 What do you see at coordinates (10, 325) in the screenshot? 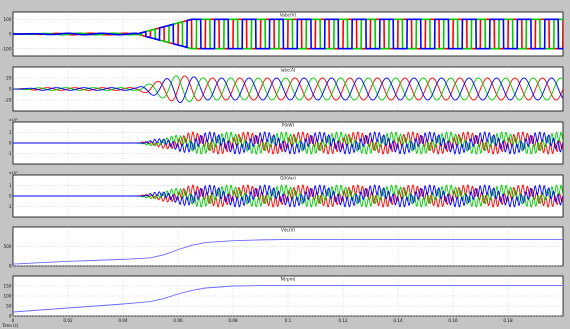
I see `time-offset-label: Time (s)` at bounding box center [10, 325].